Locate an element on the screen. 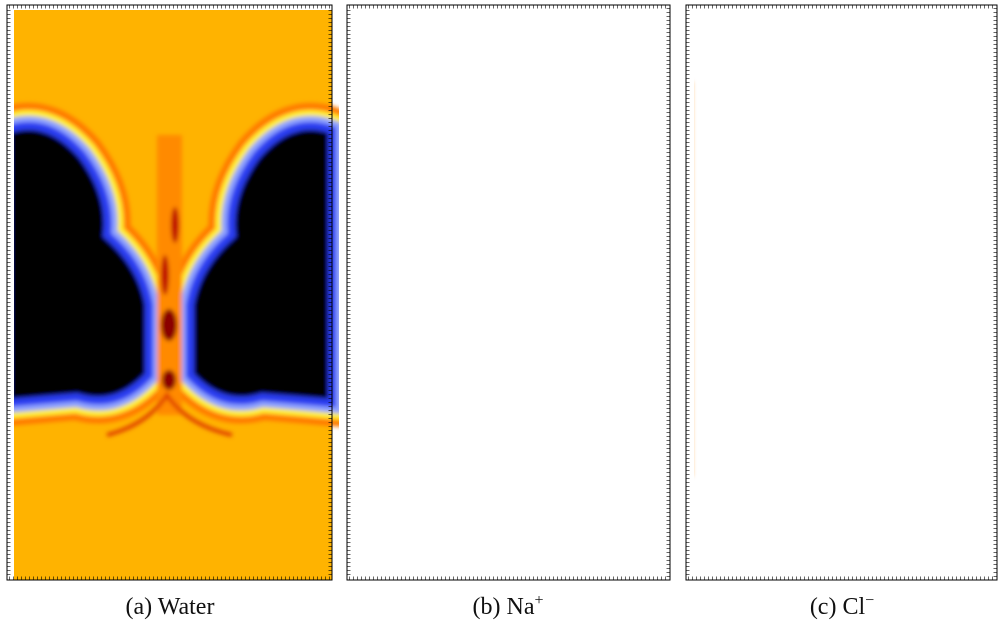  caption-water: (a) Water is located at coordinates (170, 607).